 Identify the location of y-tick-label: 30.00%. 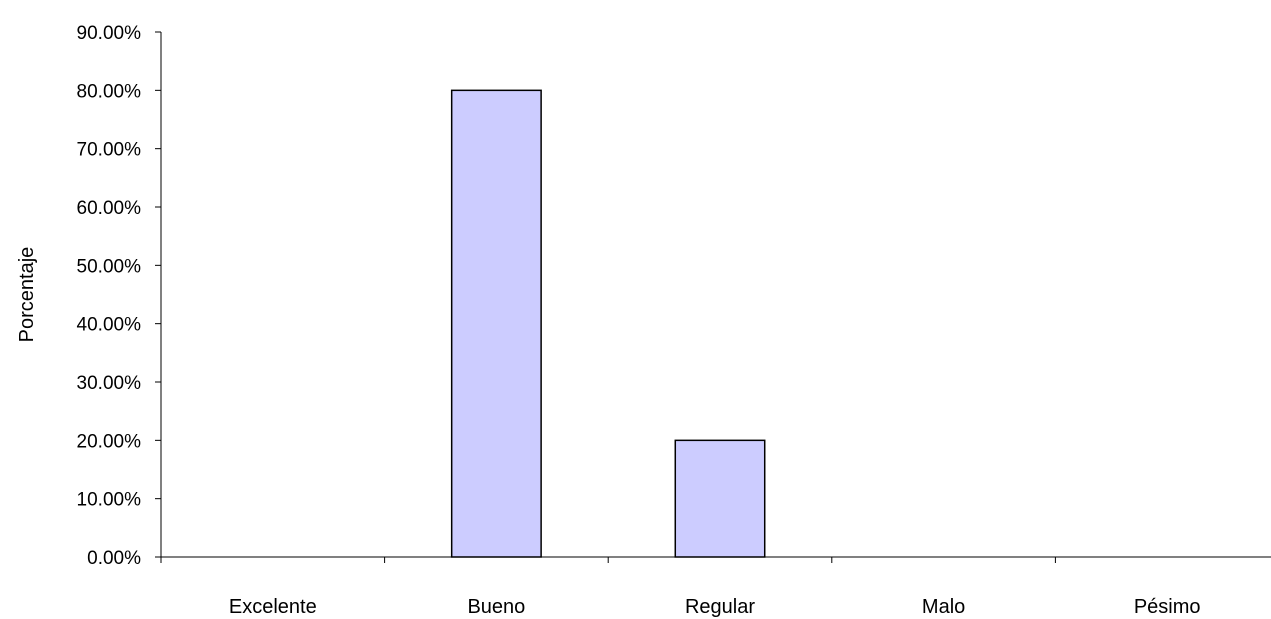
(109, 383).